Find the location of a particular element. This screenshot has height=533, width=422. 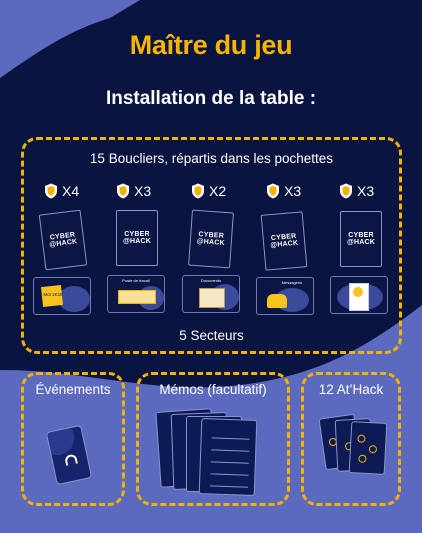

sector-card: Poste de travail is located at coordinates (136, 294).